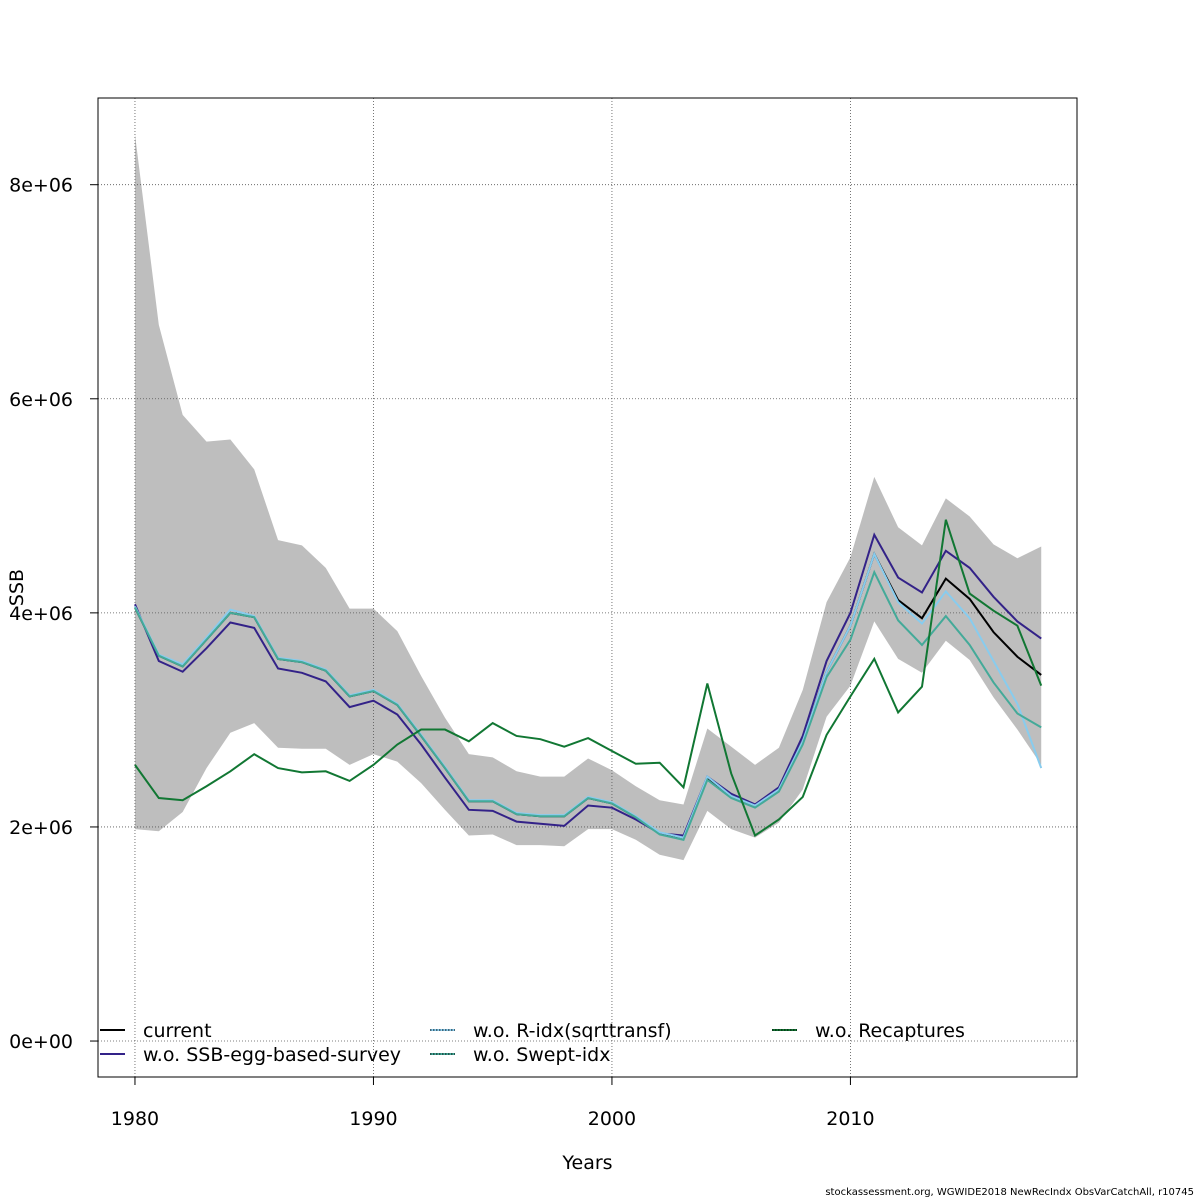 The height and width of the screenshot is (1204, 1200). I want to click on y-axis-label: SSB, so click(17, 587).